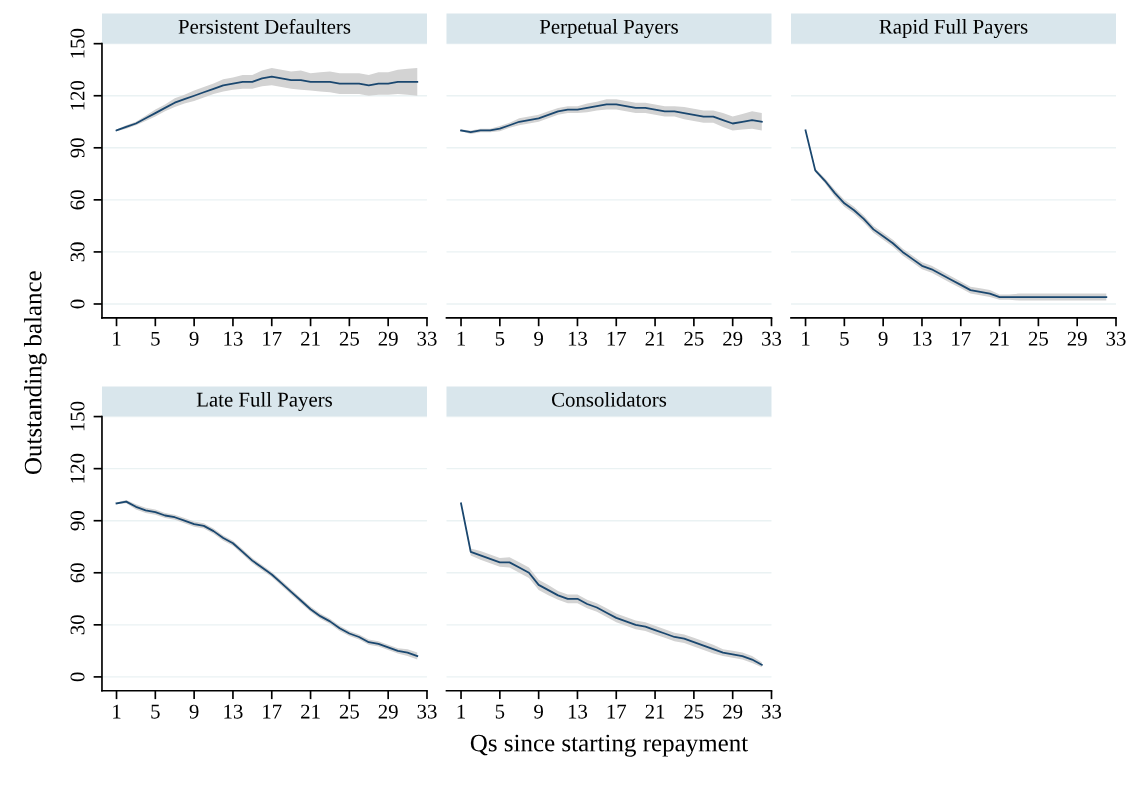 This screenshot has width=1133, height=794. What do you see at coordinates (953, 29) in the screenshot?
I see `chart-title: Rapid Full Payers` at bounding box center [953, 29].